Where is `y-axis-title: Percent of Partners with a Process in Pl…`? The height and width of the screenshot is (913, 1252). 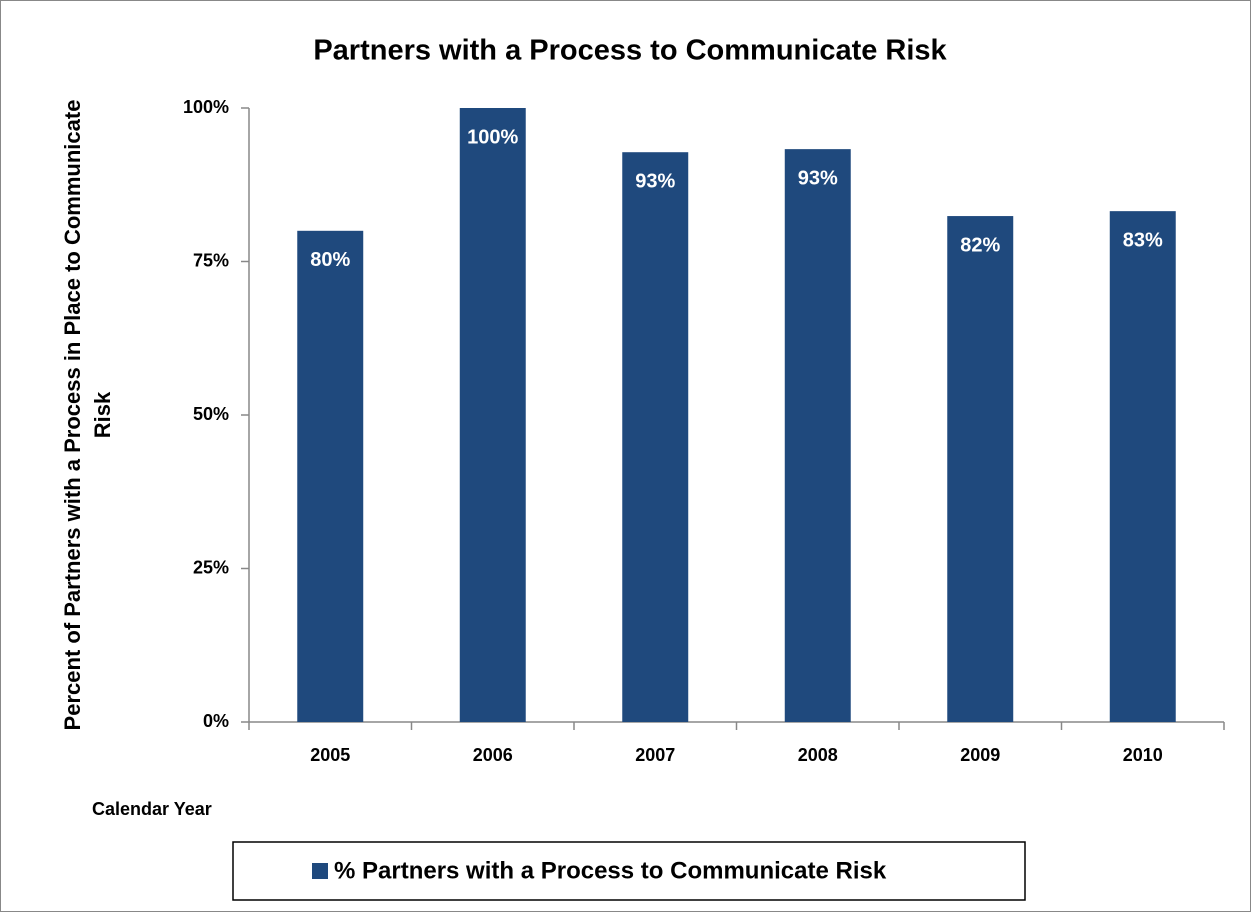
y-axis-title: Percent of Partners with a Process in Pl… is located at coordinates (87, 415).